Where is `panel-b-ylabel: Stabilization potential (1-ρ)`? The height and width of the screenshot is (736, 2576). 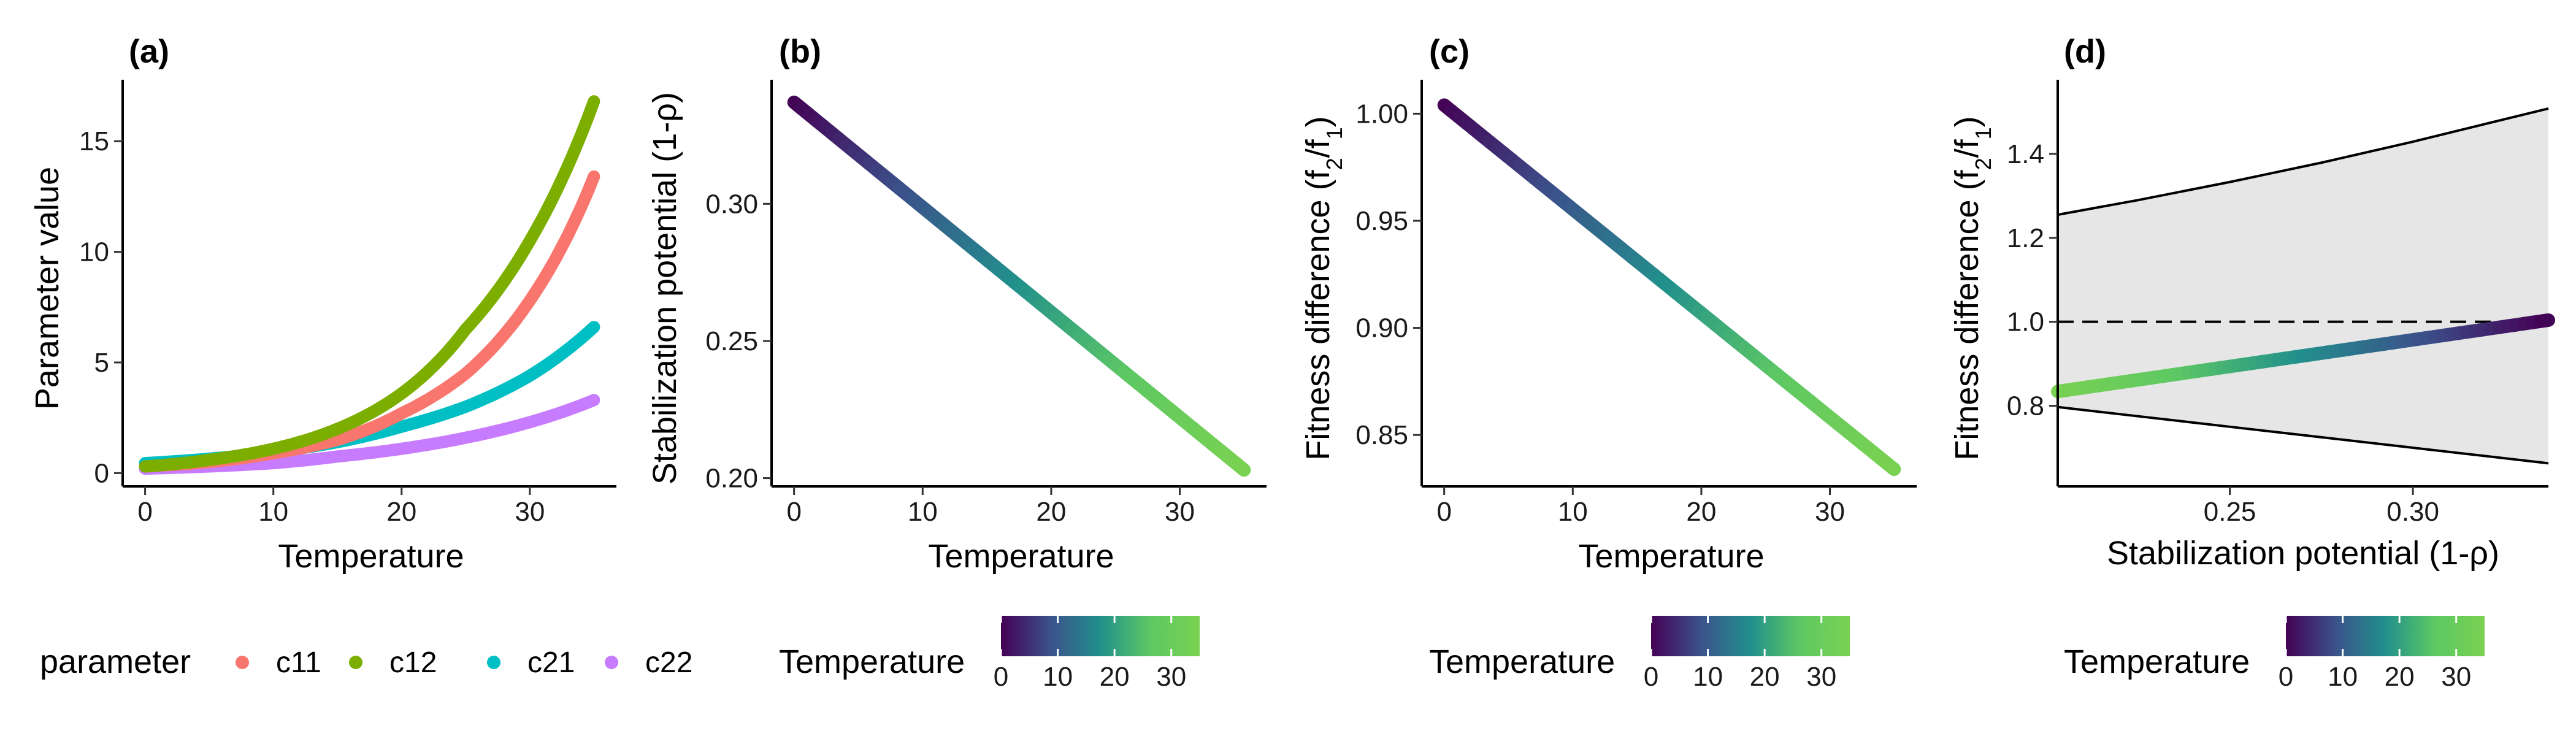 panel-b-ylabel: Stabilization potential (1-ρ) is located at coordinates (664, 288).